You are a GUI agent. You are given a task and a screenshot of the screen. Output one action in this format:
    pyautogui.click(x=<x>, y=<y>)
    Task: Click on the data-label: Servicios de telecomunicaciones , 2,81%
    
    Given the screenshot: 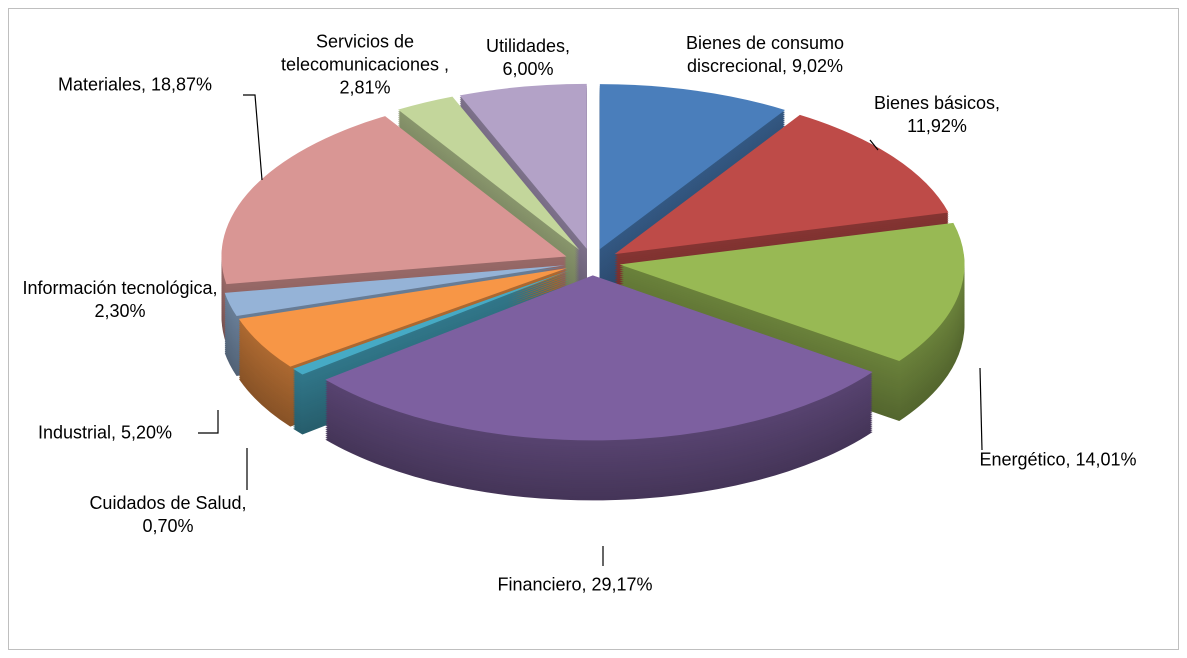 What is the action you would take?
    pyautogui.click(x=365, y=64)
    